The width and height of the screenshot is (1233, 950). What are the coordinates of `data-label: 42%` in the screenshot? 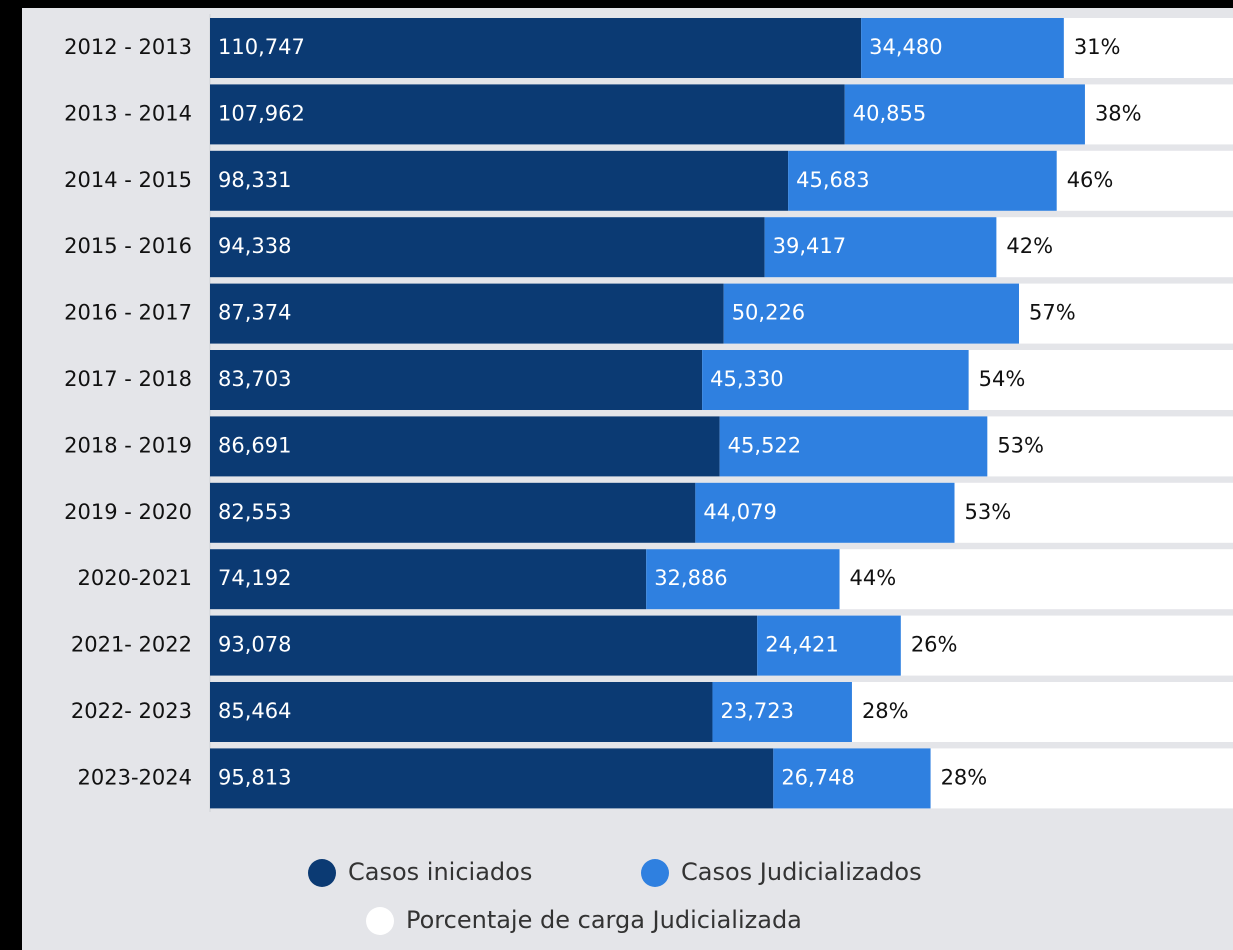 It's located at (1029, 246).